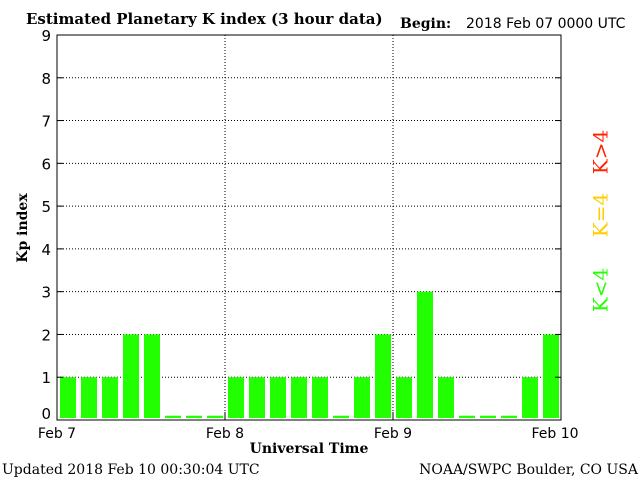 The height and width of the screenshot is (480, 640). Describe the element at coordinates (546, 24) in the screenshot. I see `begin-value: 2018 Feb 07 0000 UTC` at that location.